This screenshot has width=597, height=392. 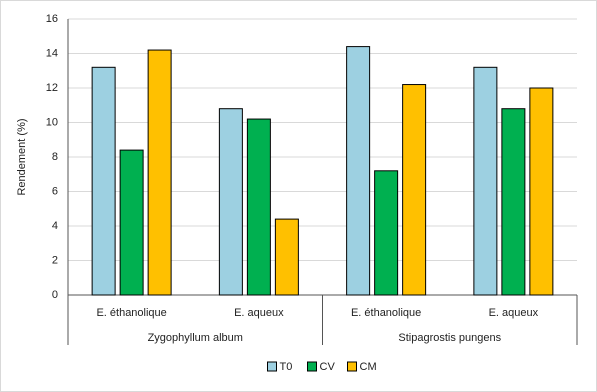 I want to click on group-label: Zygophyllum album, so click(x=195, y=338).